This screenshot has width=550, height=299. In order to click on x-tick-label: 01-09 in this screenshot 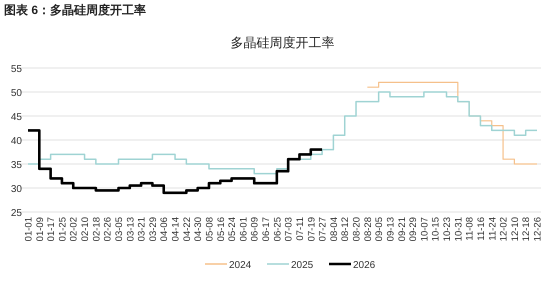, I will do `click(40, 229)`.